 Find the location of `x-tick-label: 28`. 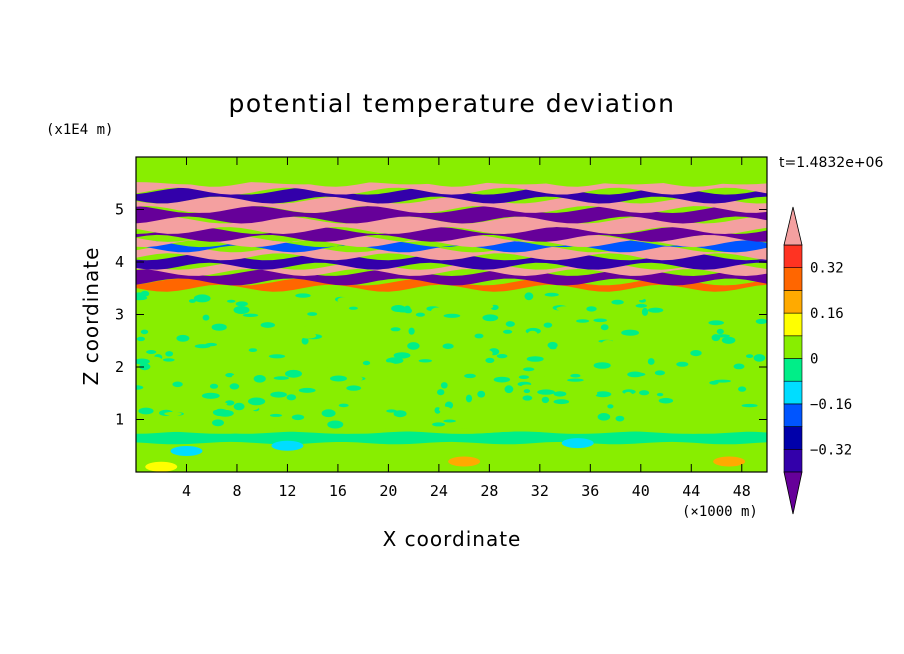

x-tick-label: 28 is located at coordinates (489, 491).